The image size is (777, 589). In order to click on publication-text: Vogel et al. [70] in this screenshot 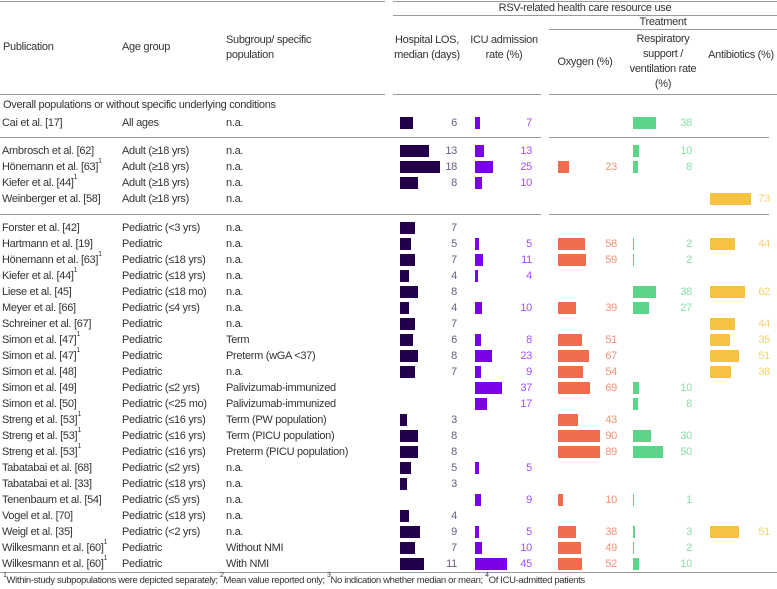, I will do `click(37, 516)`.